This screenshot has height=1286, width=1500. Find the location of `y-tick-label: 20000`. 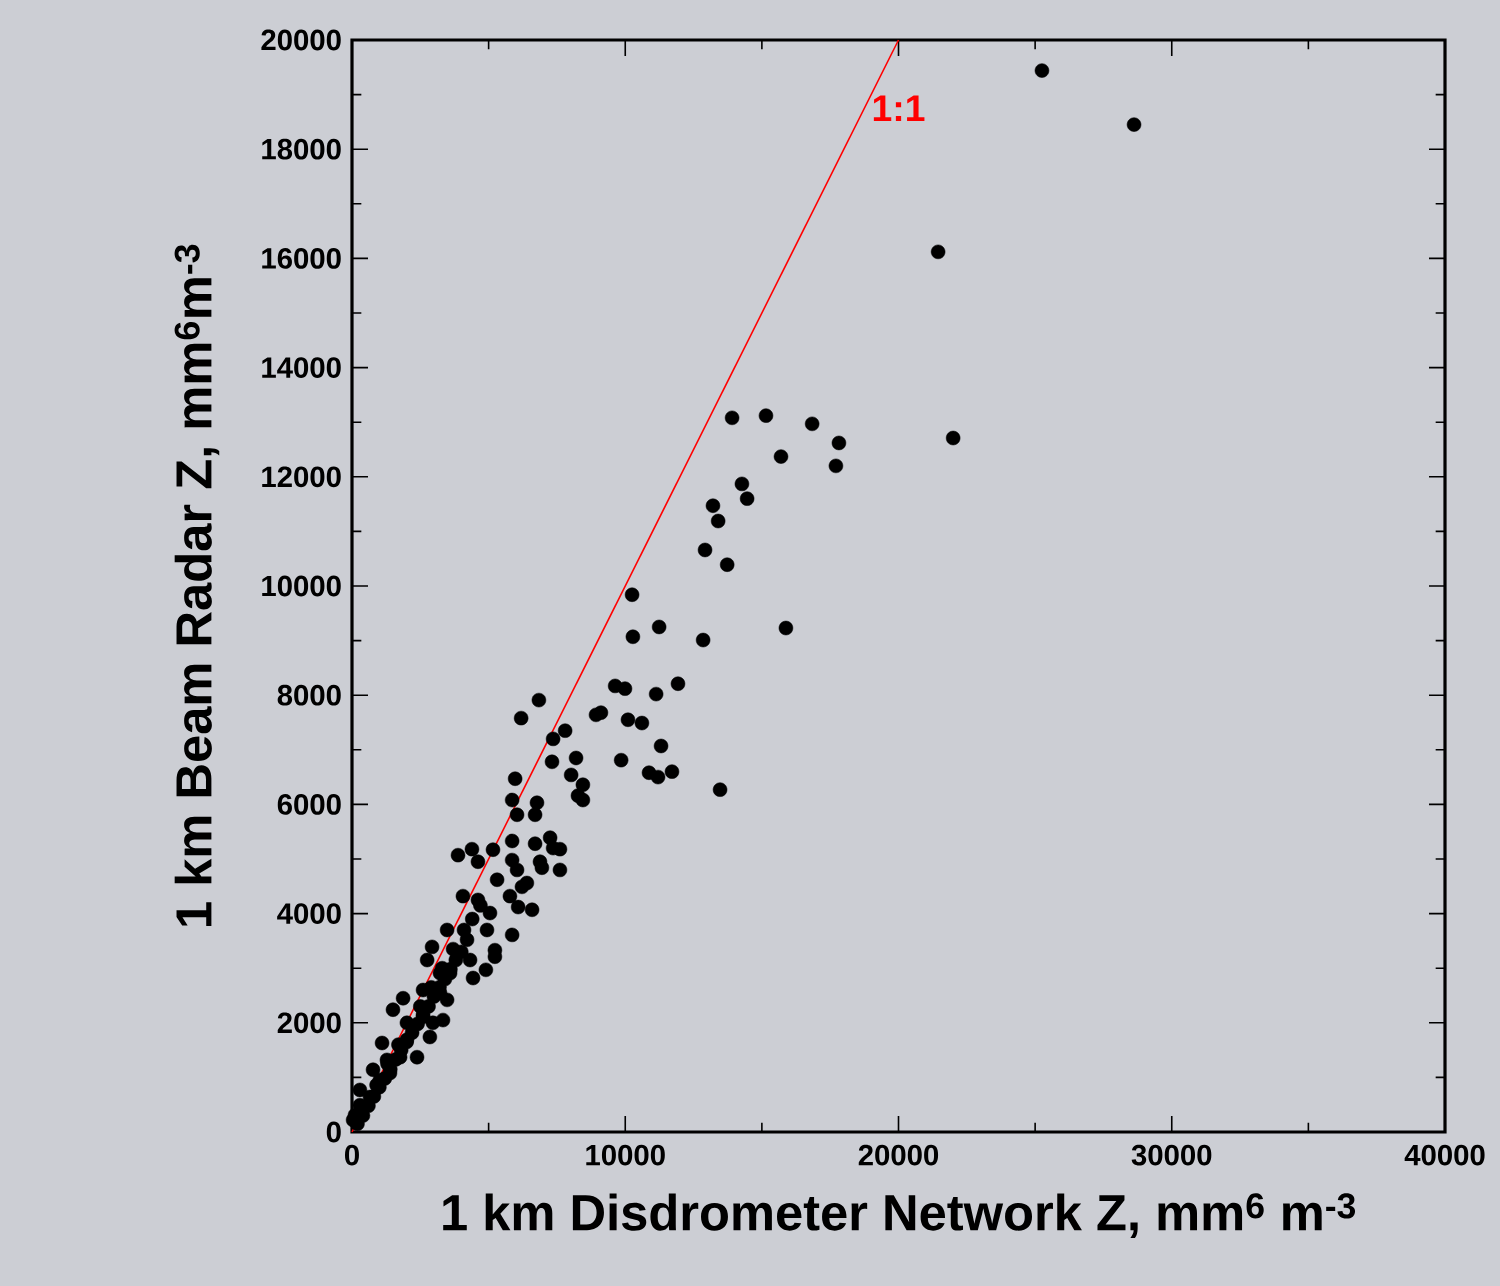

y-tick-label: 20000 is located at coordinates (301, 40).